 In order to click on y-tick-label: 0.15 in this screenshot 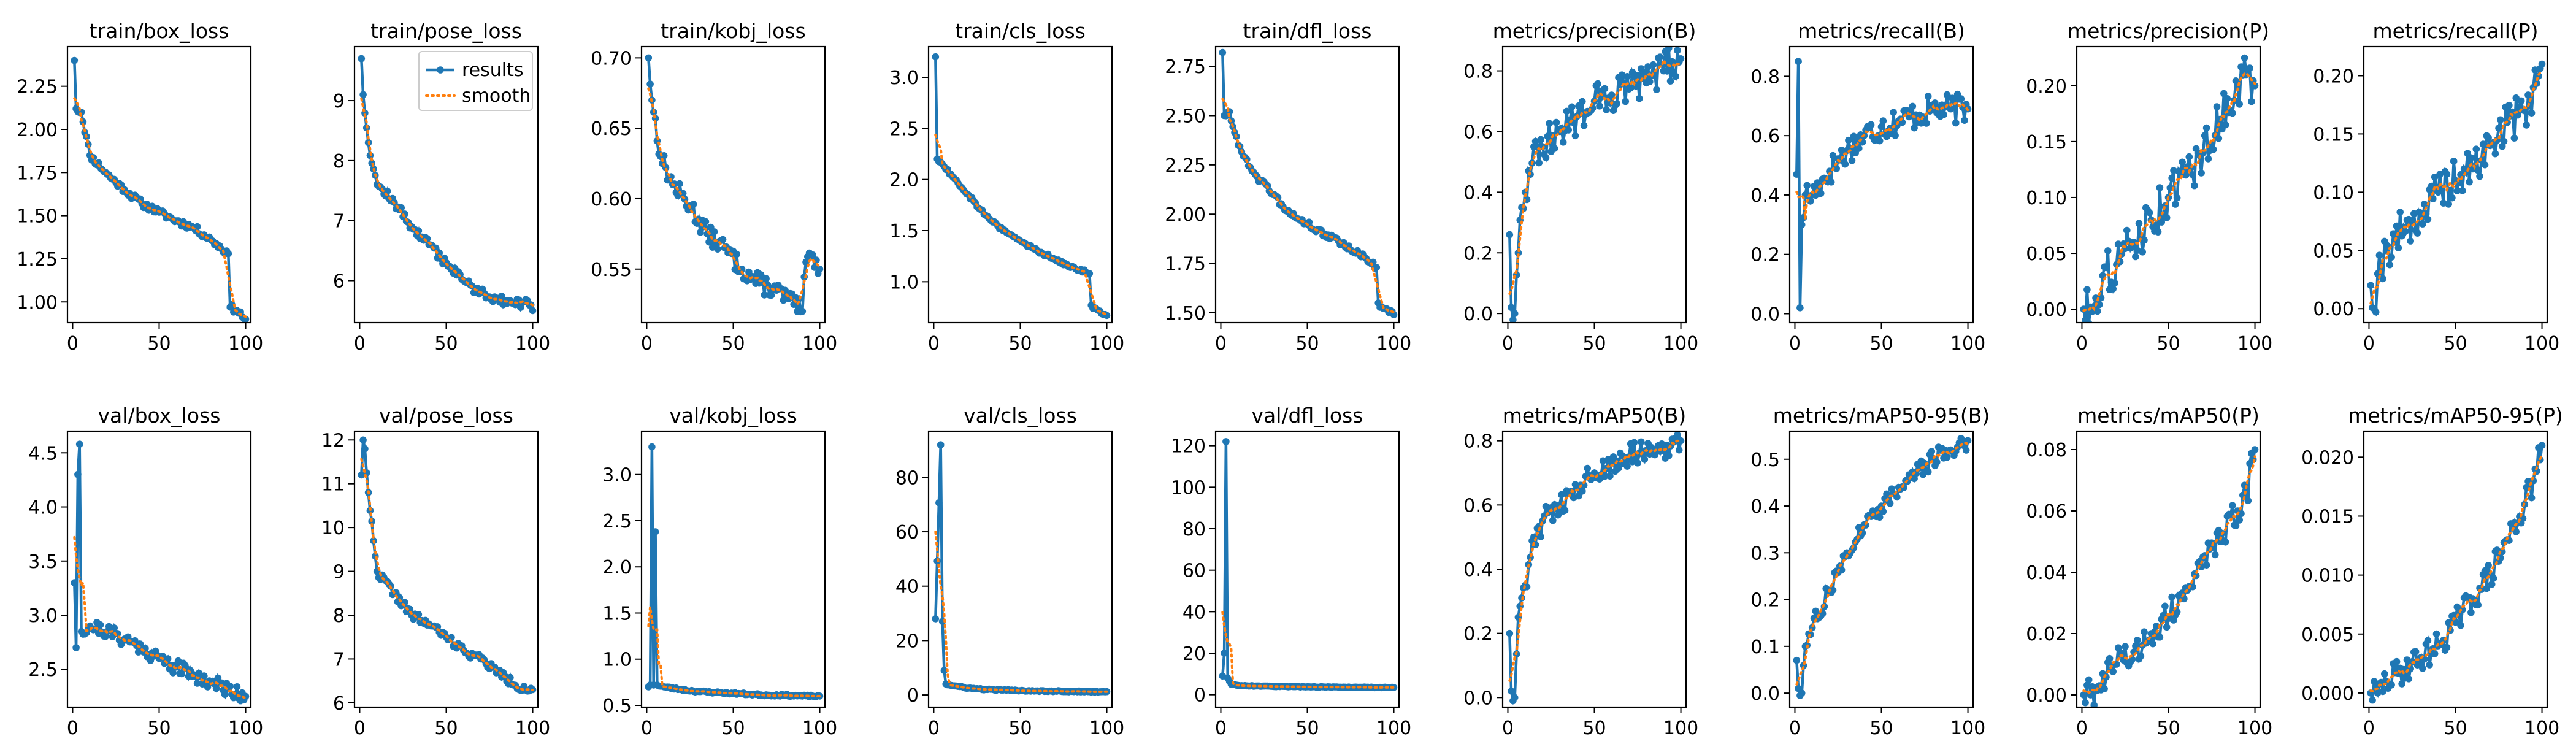, I will do `click(2046, 142)`.